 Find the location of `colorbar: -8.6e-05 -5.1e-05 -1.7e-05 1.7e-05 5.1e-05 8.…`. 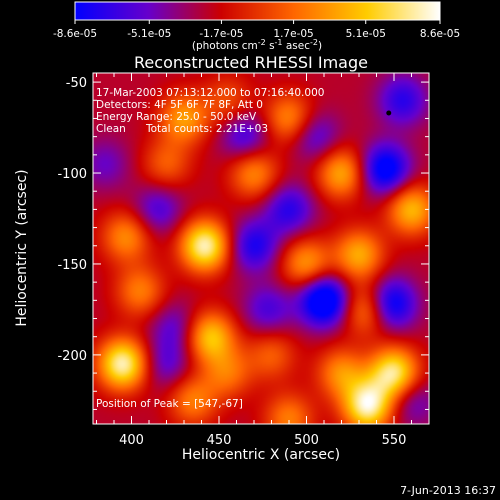

colorbar: -8.6e-05 -5.1e-05 -1.7e-05 1.7e-05 5.1e-05 8.… is located at coordinates (256, 26).